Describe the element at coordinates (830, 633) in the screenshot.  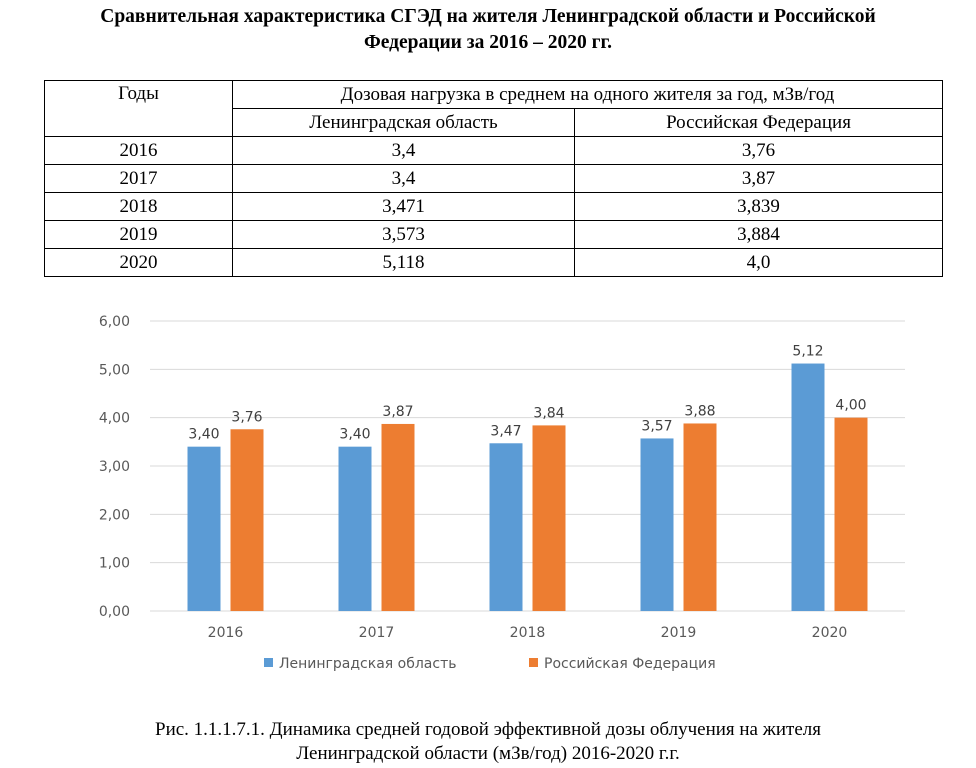
I see `x-tick-label: 2020` at that location.